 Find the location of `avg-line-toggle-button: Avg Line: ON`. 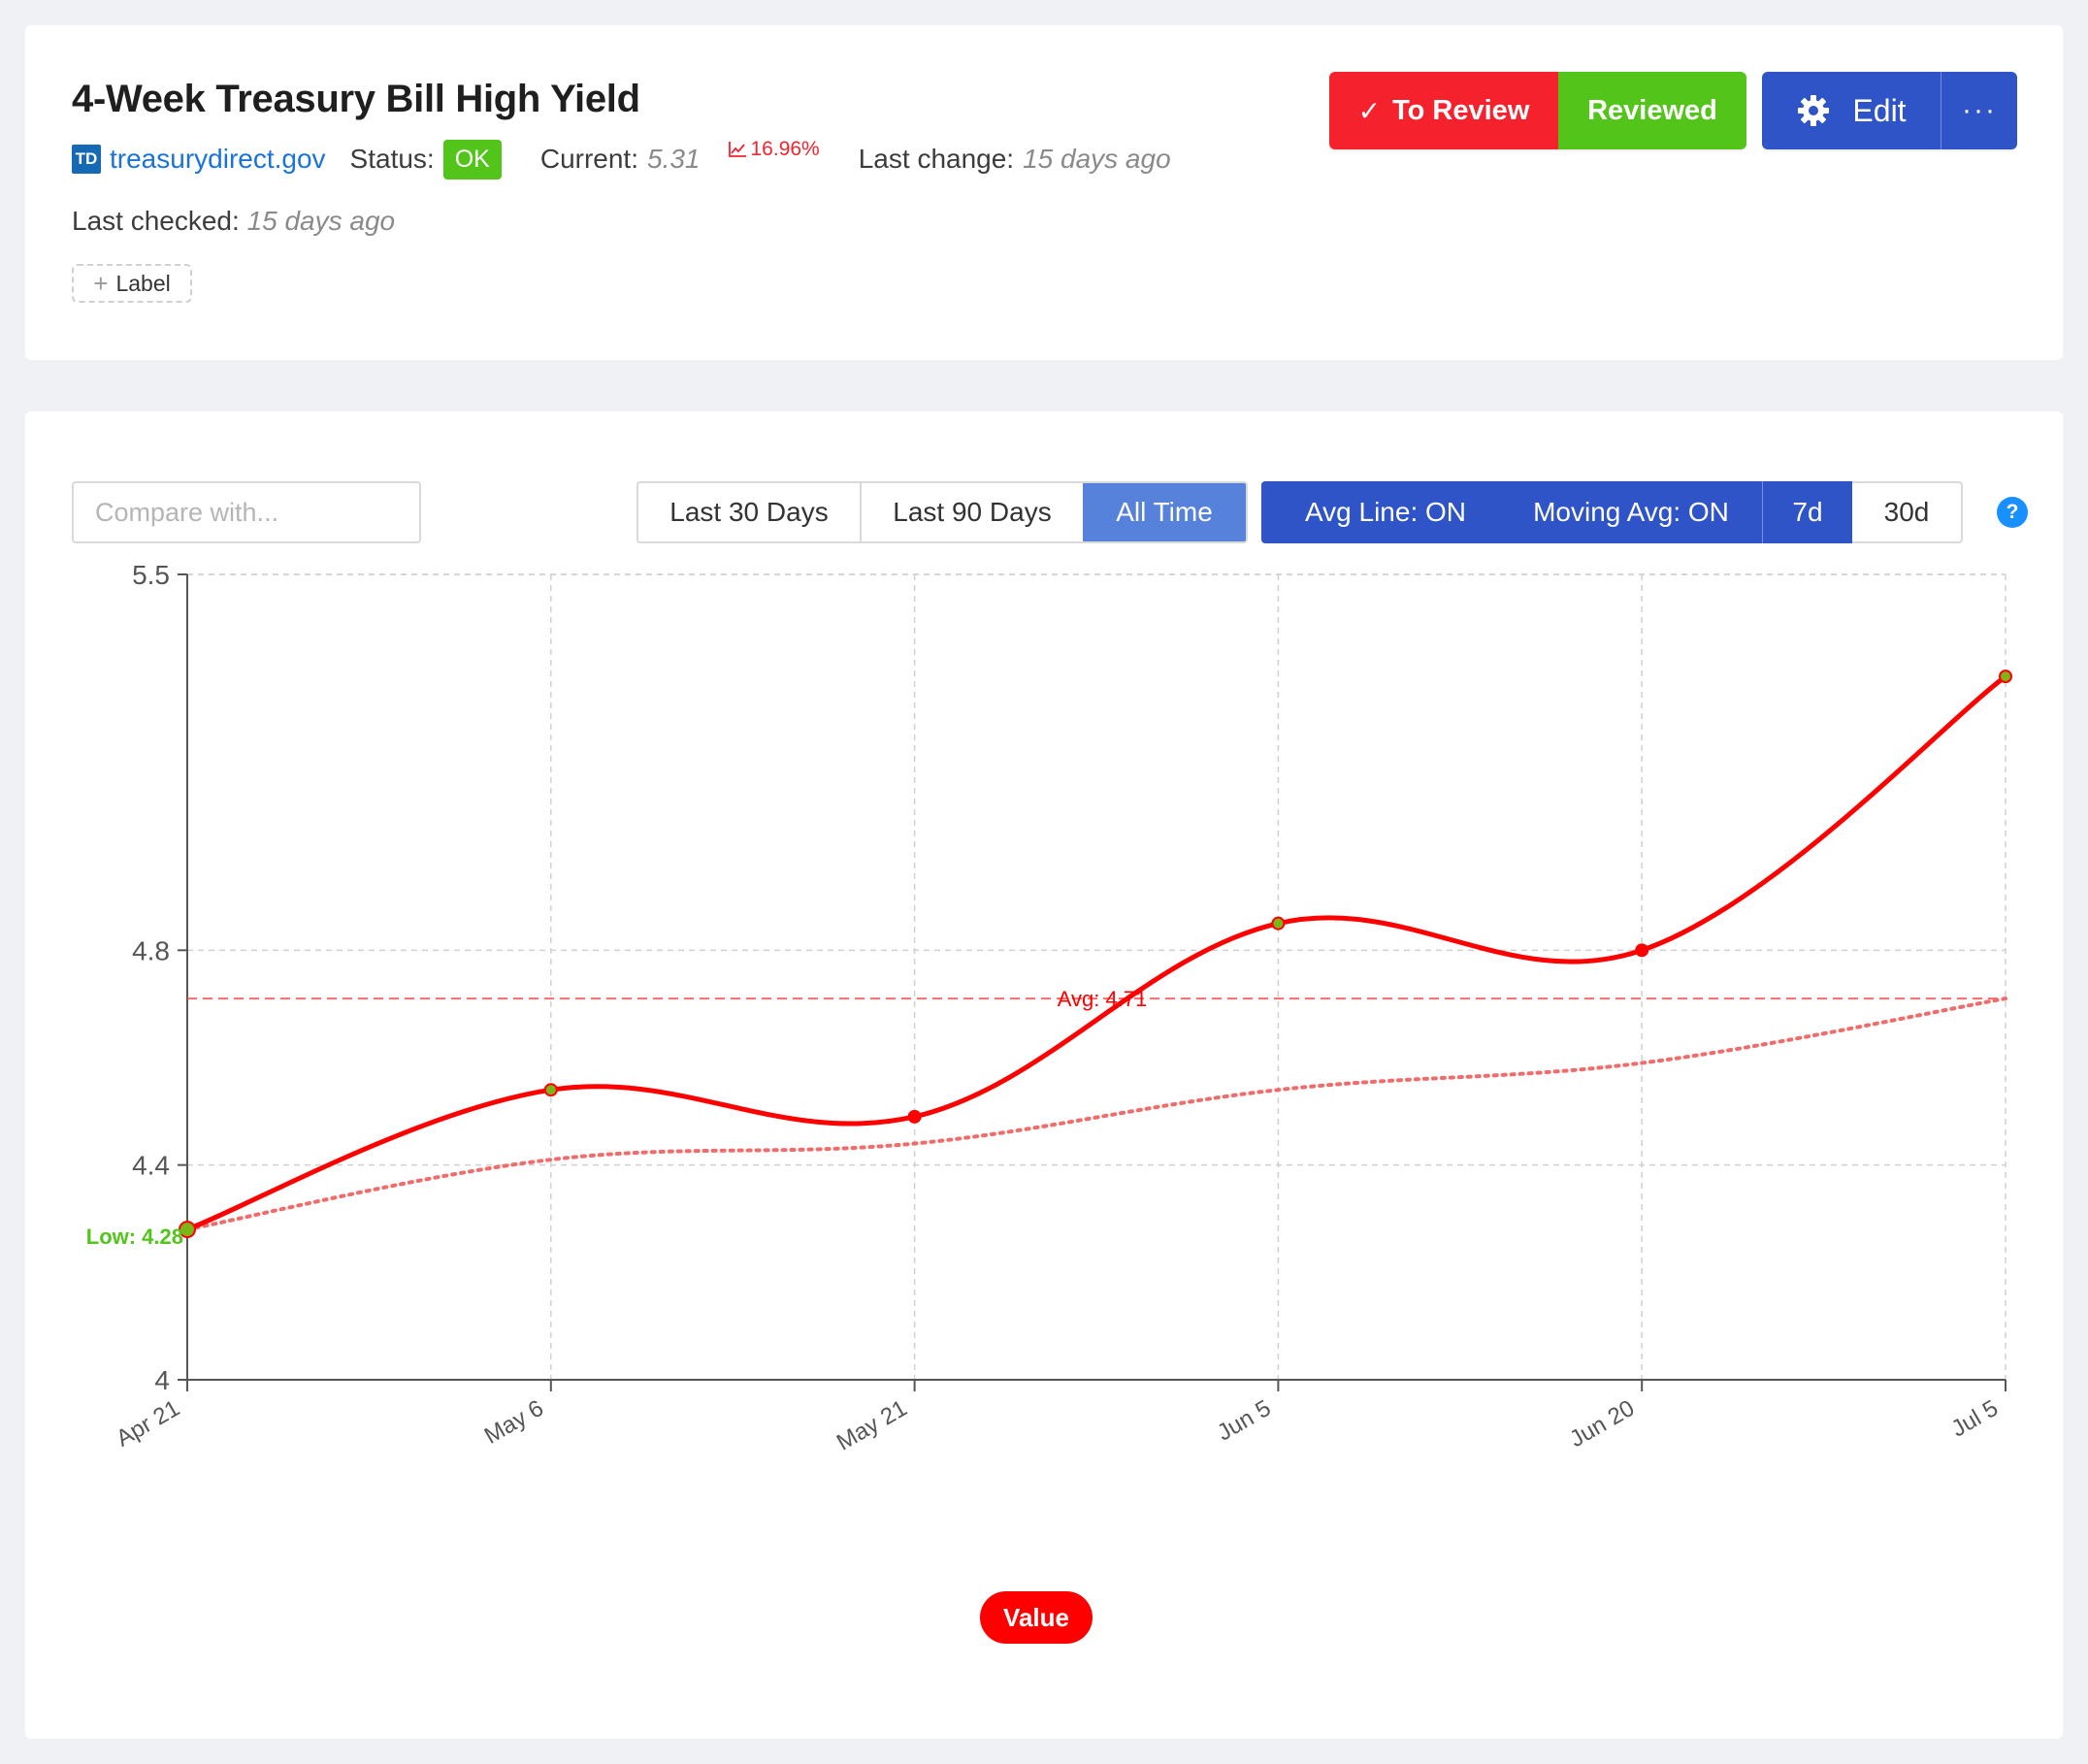

avg-line-toggle-button: Avg Line: ON is located at coordinates (1385, 512).